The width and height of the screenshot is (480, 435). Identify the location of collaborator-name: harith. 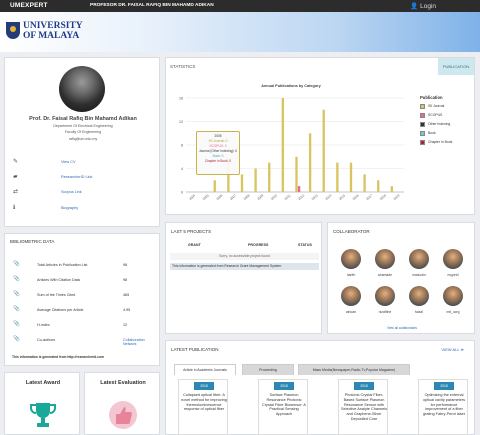
(351, 275).